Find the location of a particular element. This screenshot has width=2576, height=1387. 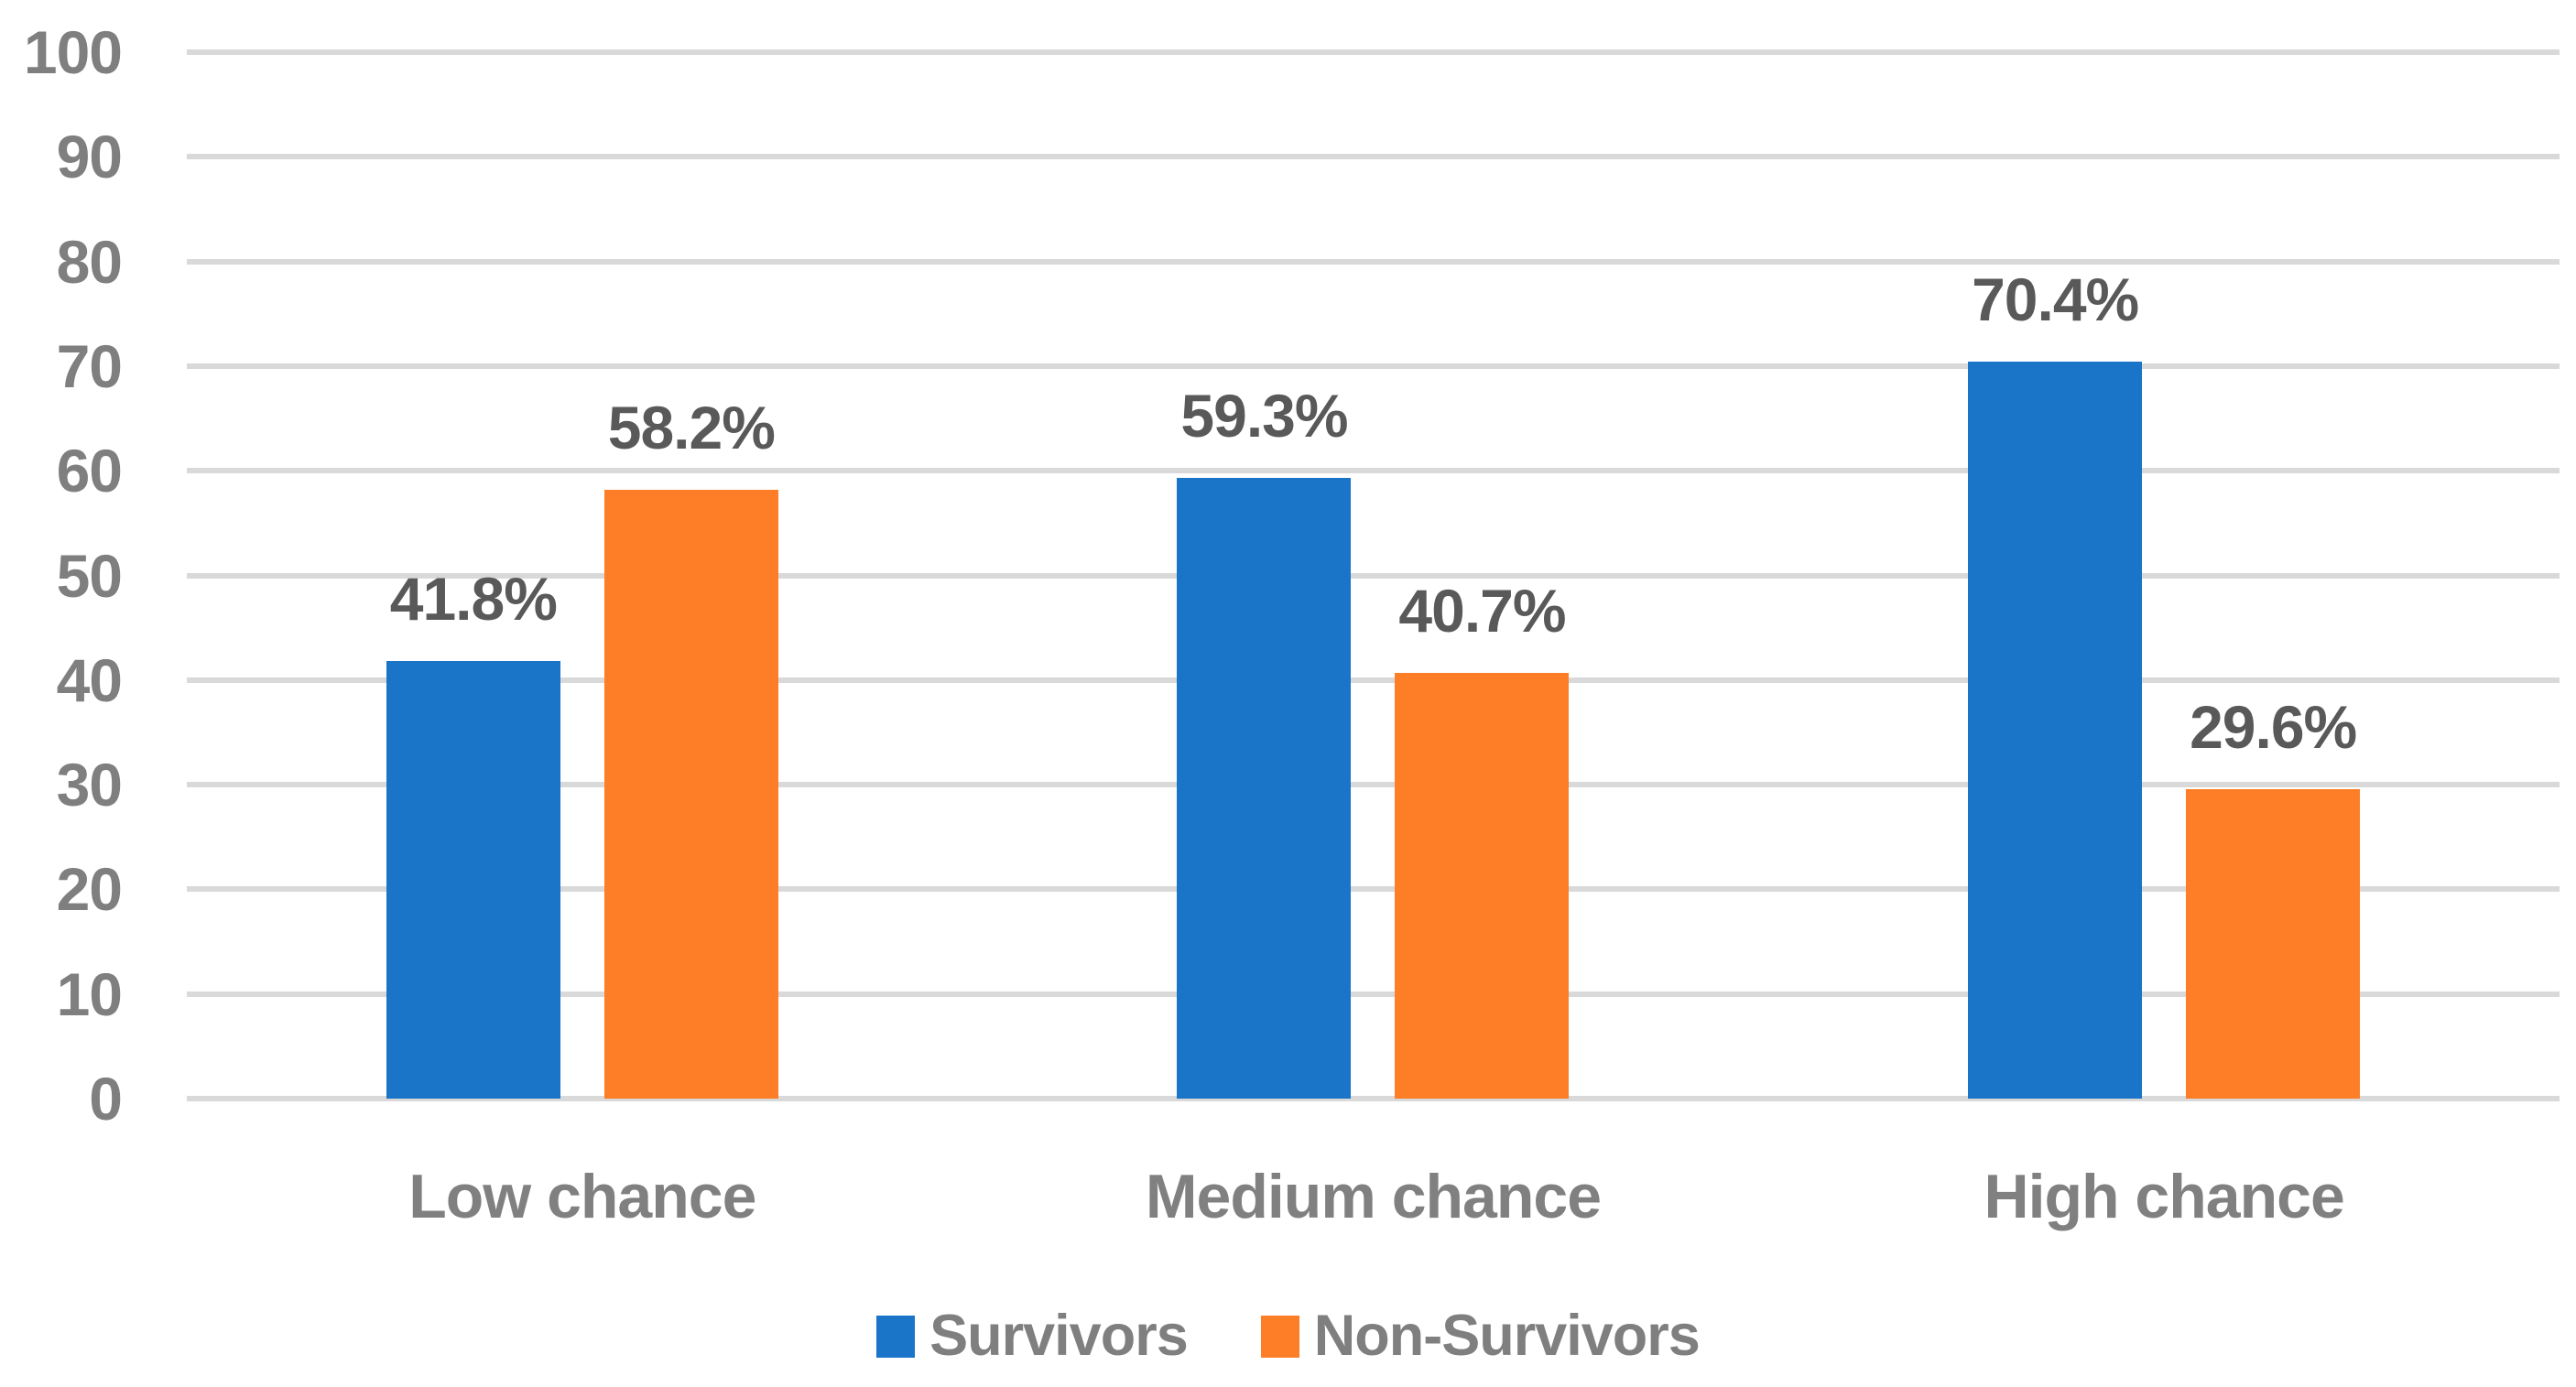

legend-label-non-survivors: Non-Survivors is located at coordinates (1507, 1336).